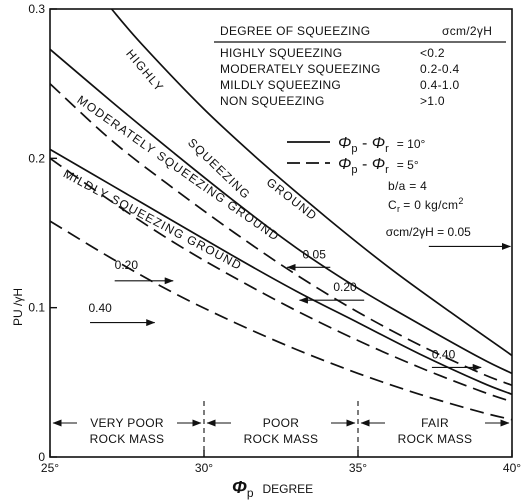 The height and width of the screenshot is (502, 521). What do you see at coordinates (178, 168) in the screenshot?
I see `curve-label: MODERATELY SQUEEZING GROUND` at bounding box center [178, 168].